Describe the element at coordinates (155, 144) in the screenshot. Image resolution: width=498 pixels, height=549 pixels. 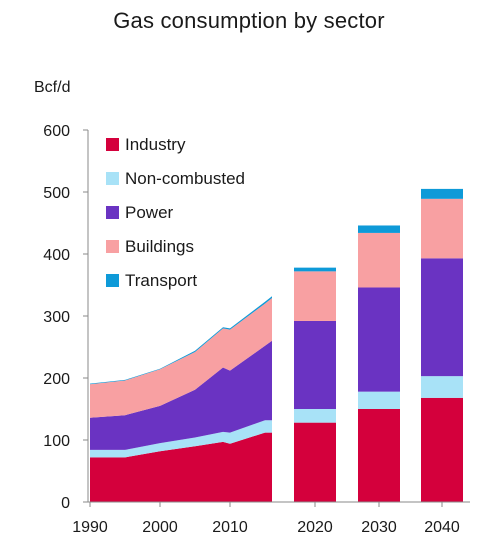
I see `legend-label-industry: Industry` at that location.